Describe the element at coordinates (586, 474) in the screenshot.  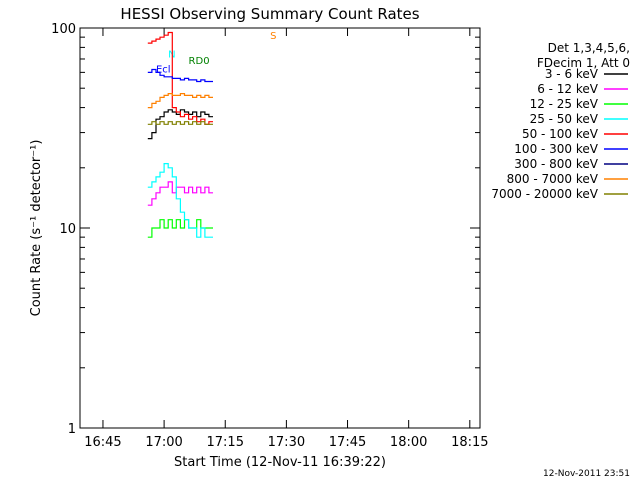
I see `footer-date: 12-Nov-2011 23:51` at that location.